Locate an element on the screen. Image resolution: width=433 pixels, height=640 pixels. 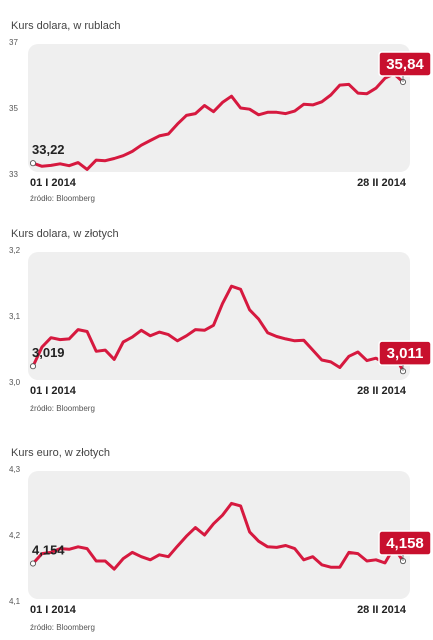
y-tick-label: 33 is located at coordinates (13, 174).